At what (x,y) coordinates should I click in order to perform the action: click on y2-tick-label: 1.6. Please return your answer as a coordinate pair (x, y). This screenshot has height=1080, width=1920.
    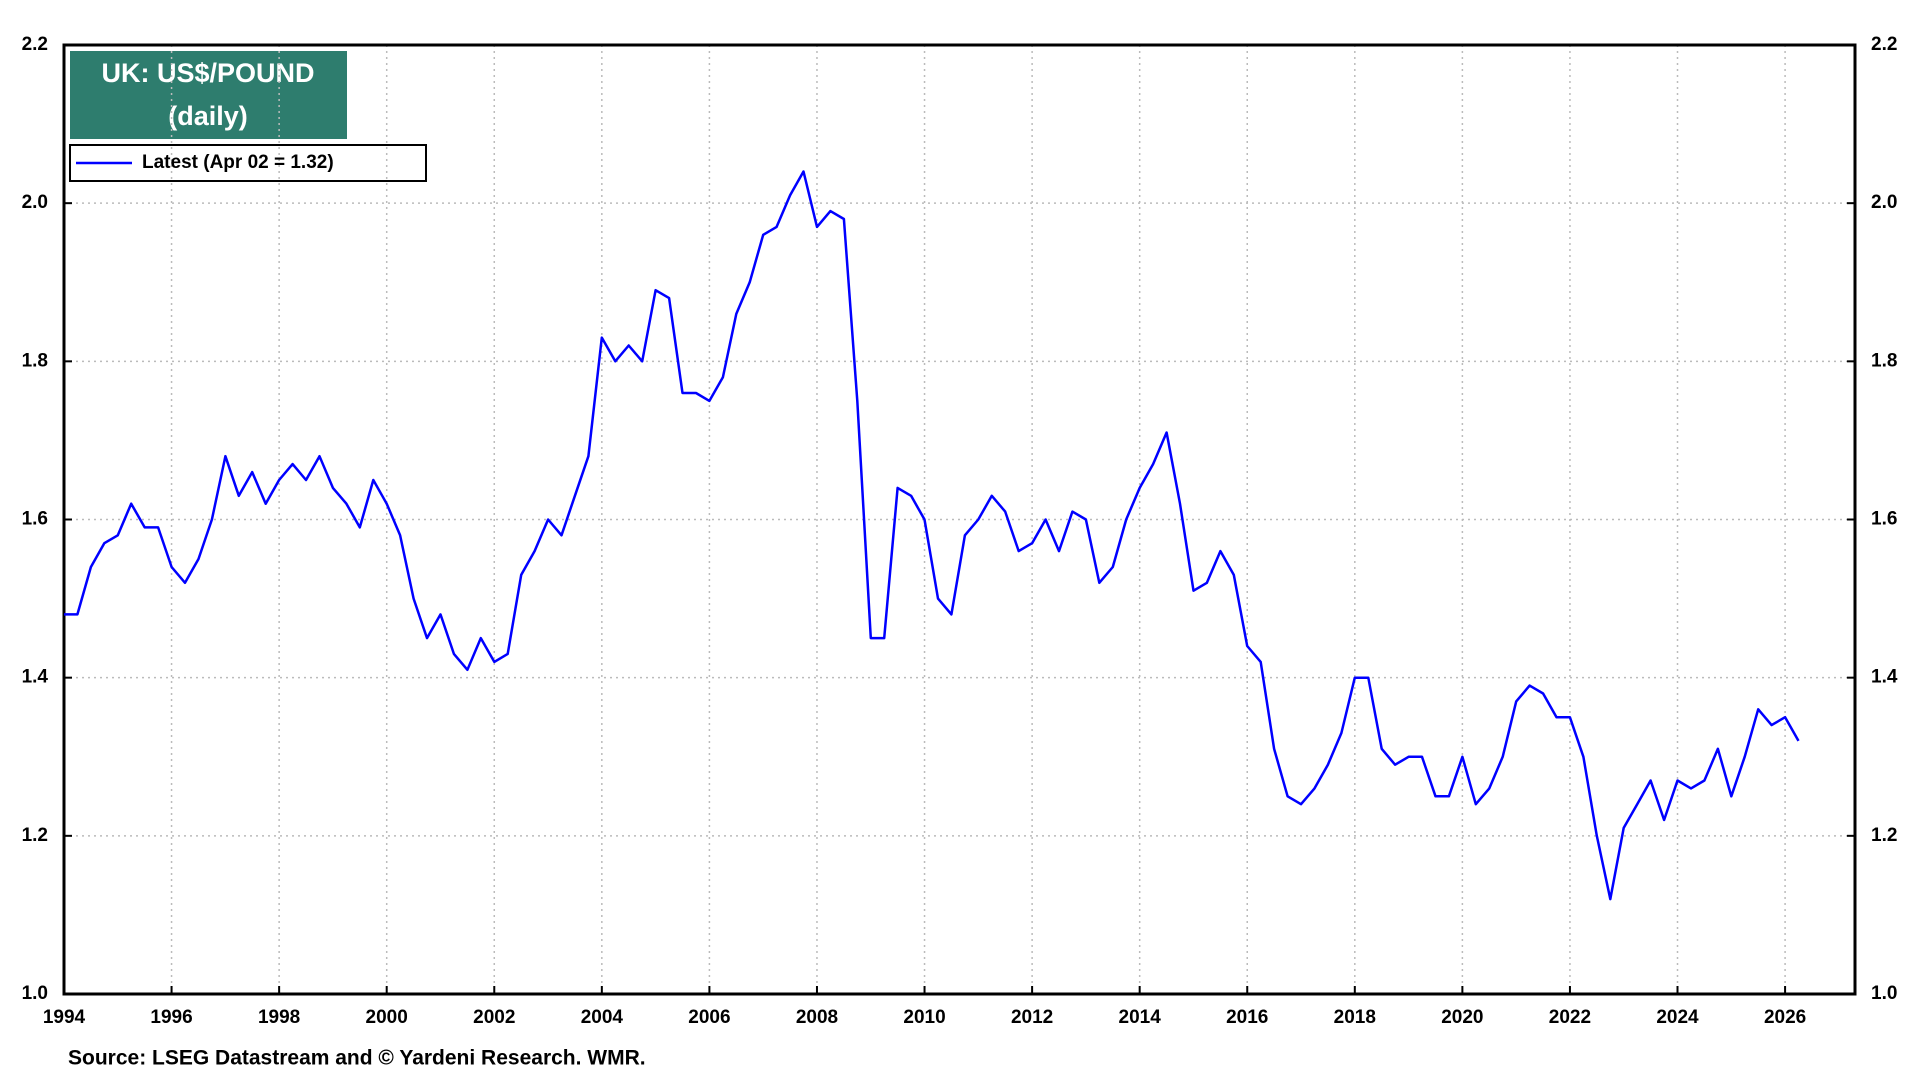
    Looking at the image, I should click on (1884, 519).